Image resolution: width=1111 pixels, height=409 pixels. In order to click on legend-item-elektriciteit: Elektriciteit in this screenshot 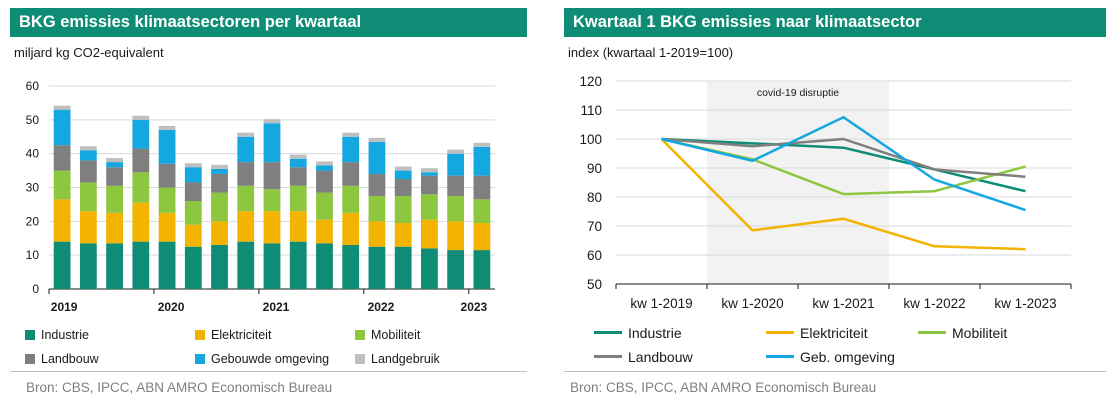, I will do `click(817, 333)`.